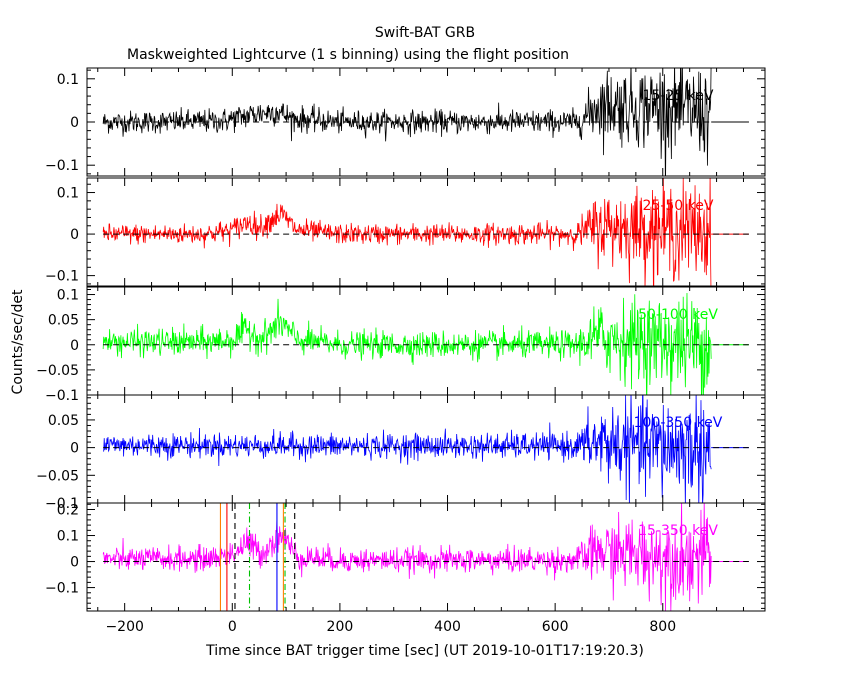 This screenshot has width=850, height=680. What do you see at coordinates (18, 341) in the screenshot?
I see `y-axis-label: Counts/sec/det` at bounding box center [18, 341].